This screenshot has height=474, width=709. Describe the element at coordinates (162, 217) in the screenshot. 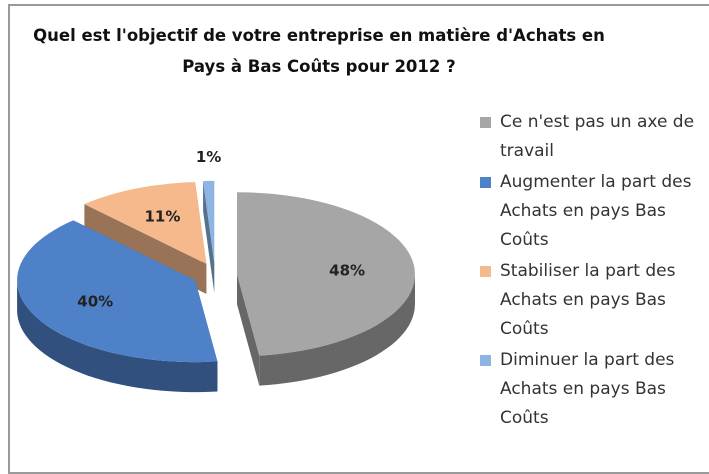

I see `data-label: 11%` at that location.